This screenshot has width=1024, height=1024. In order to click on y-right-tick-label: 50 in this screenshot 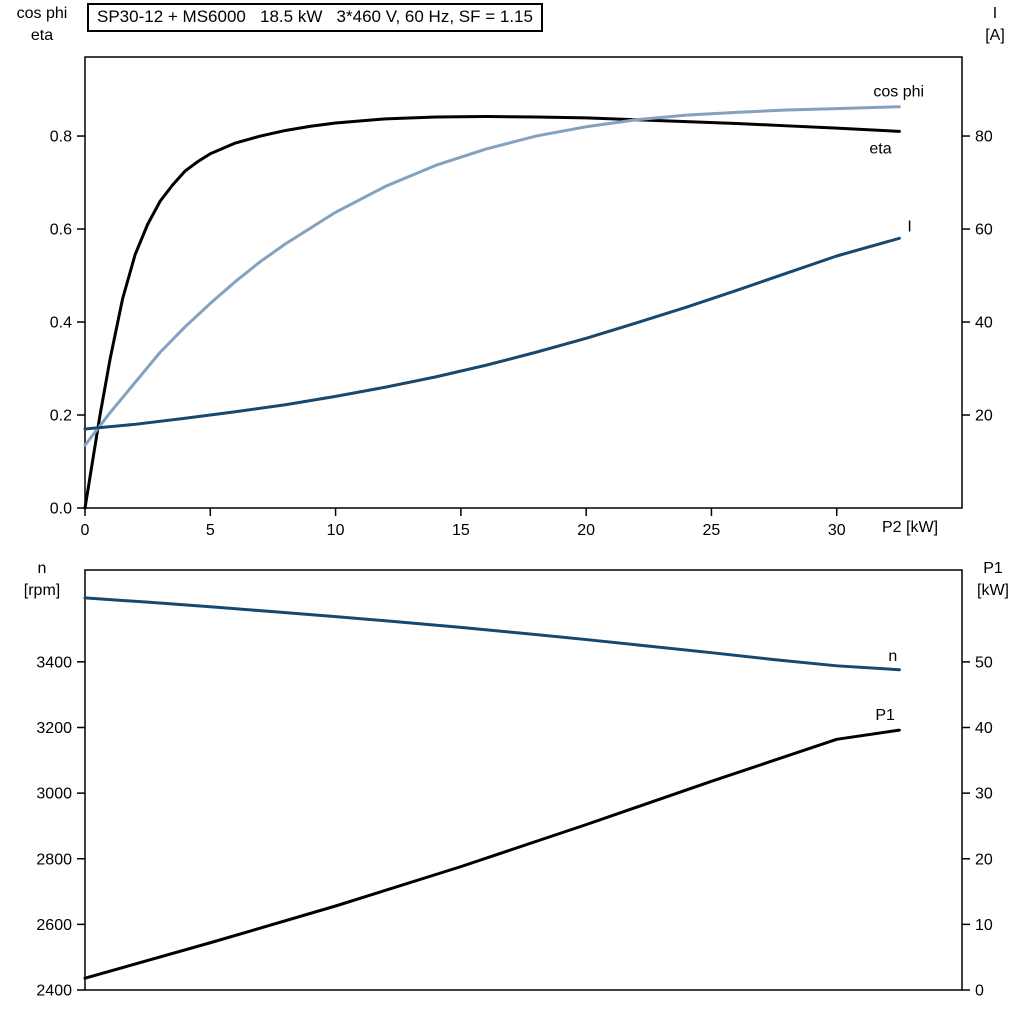, I will do `click(984, 662)`.